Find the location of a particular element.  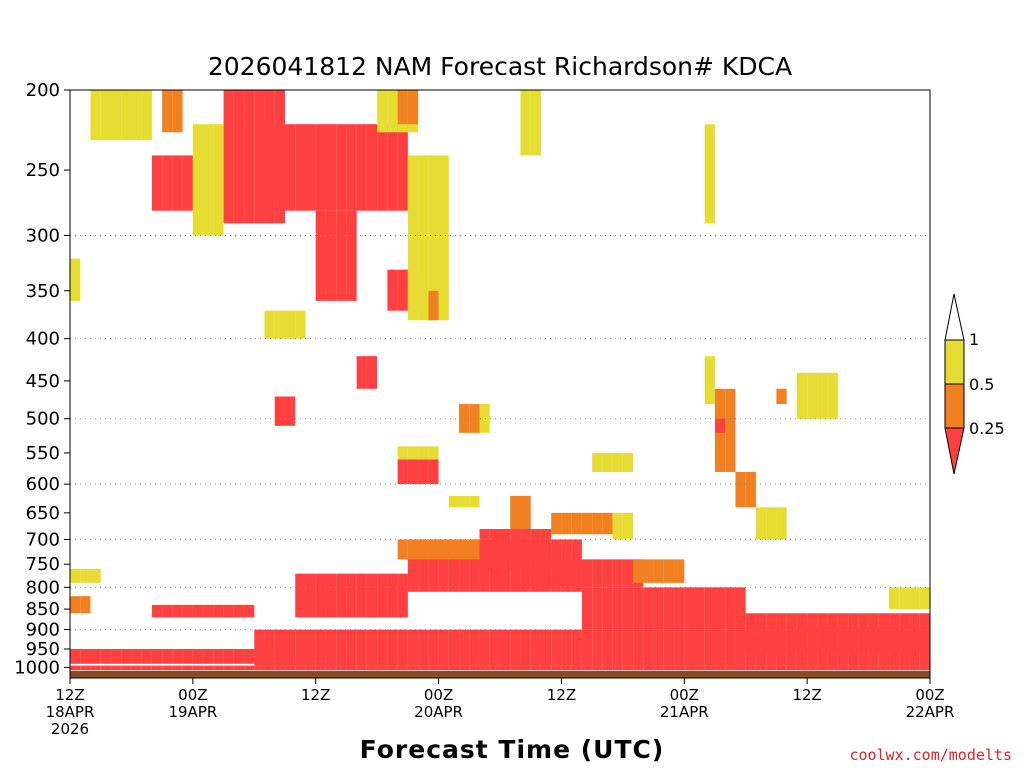

credit-link: coolwx.com/modelts is located at coordinates (930, 755).